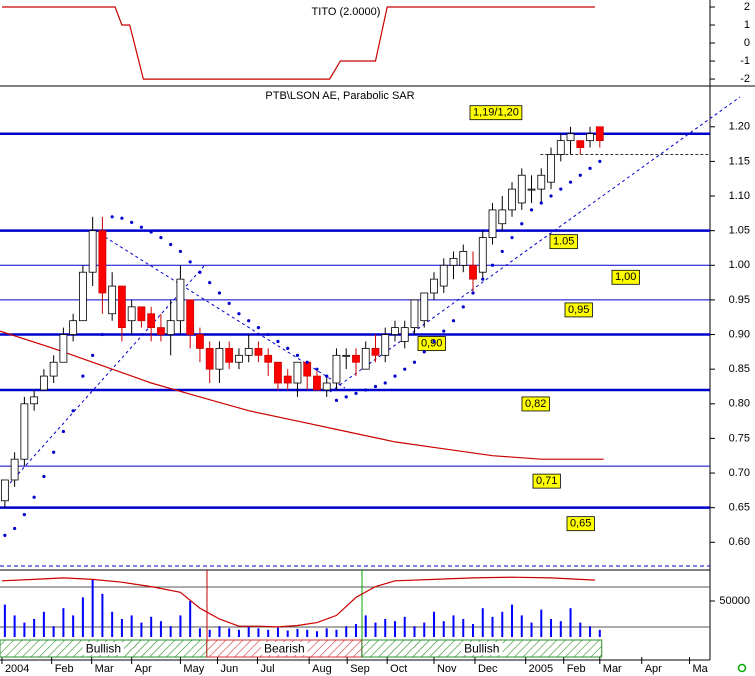 This screenshot has width=755, height=676. Describe the element at coordinates (339, 96) in the screenshot. I see `main-title: PTB\LSON AE, Parabolic SAR` at that location.